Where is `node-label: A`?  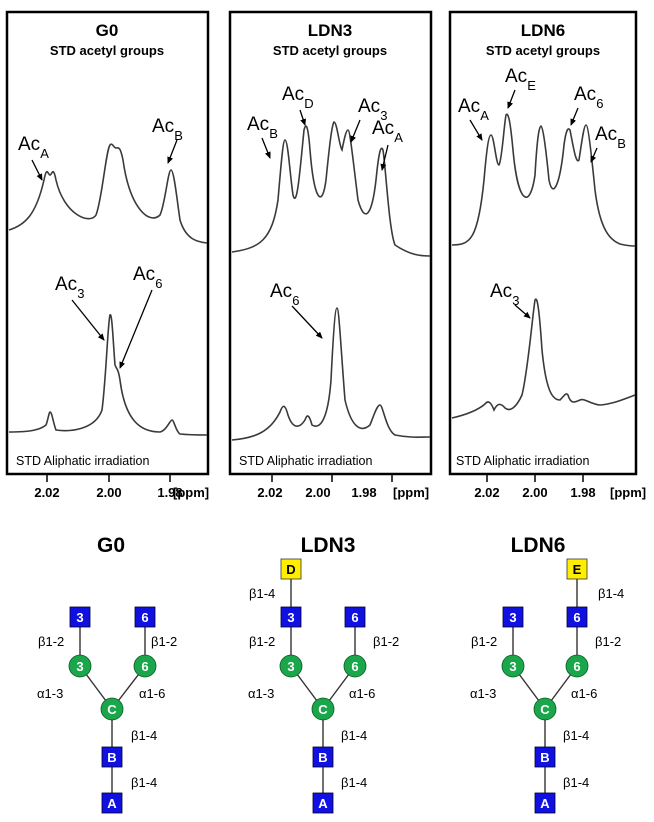
node-label: A is located at coordinates (323, 803).